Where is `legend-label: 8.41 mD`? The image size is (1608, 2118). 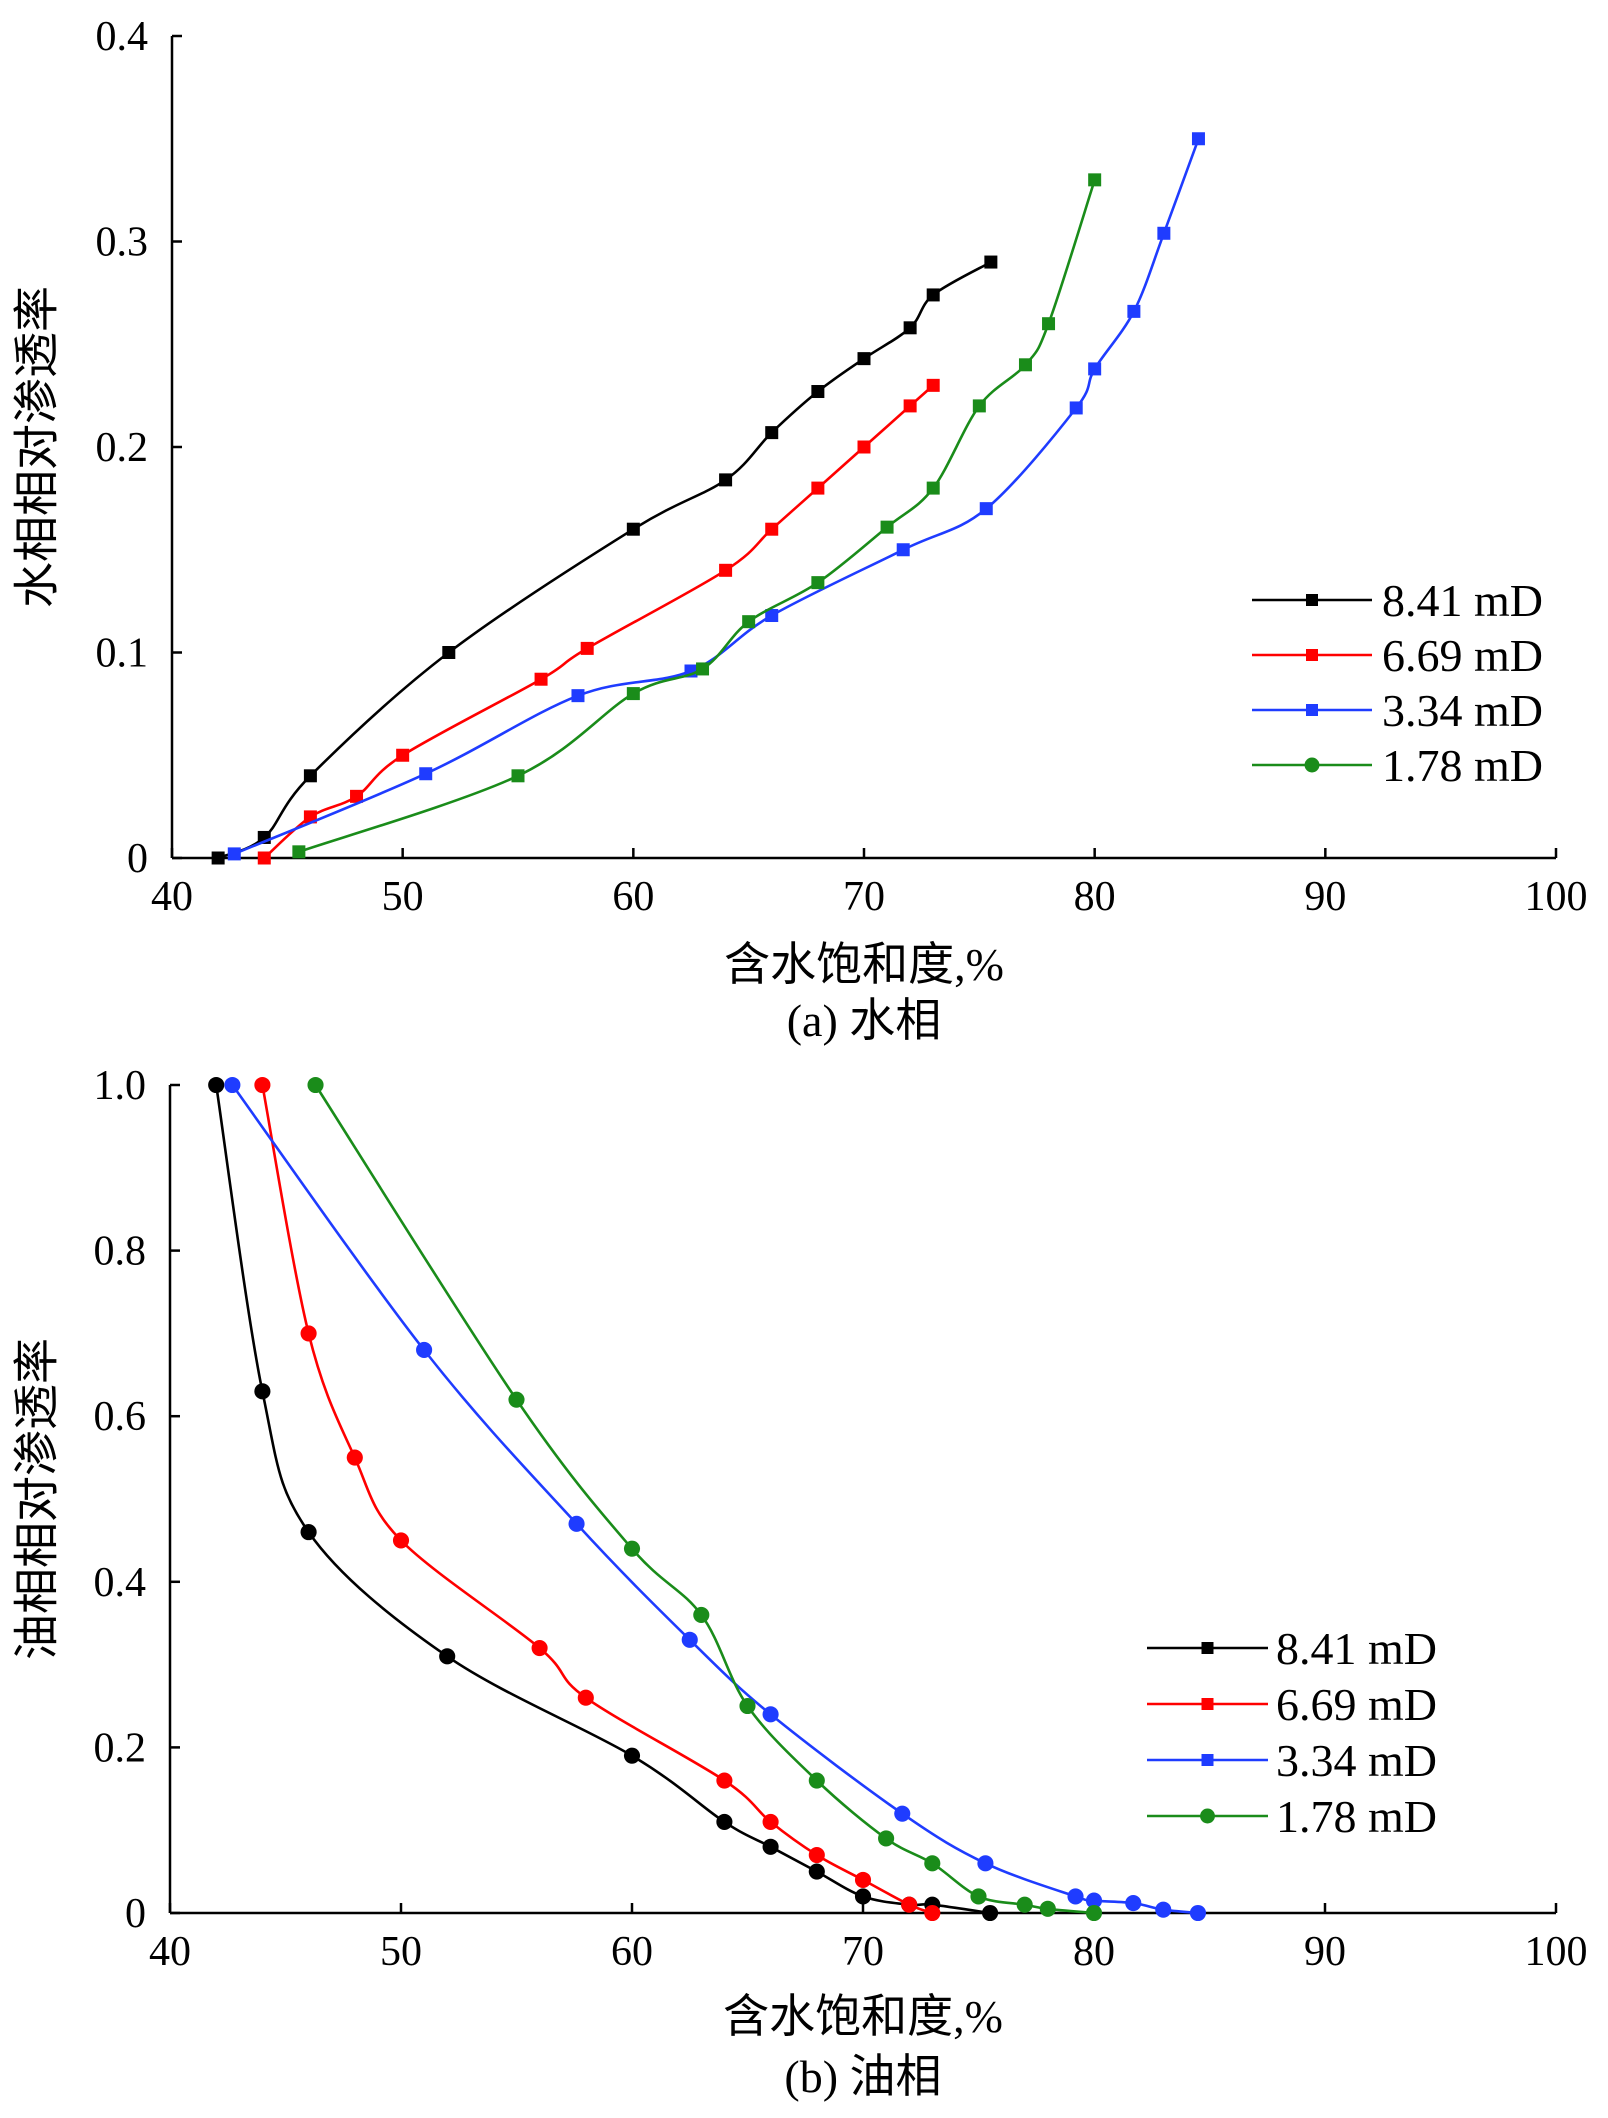 legend-label: 8.41 mD is located at coordinates (1462, 600).